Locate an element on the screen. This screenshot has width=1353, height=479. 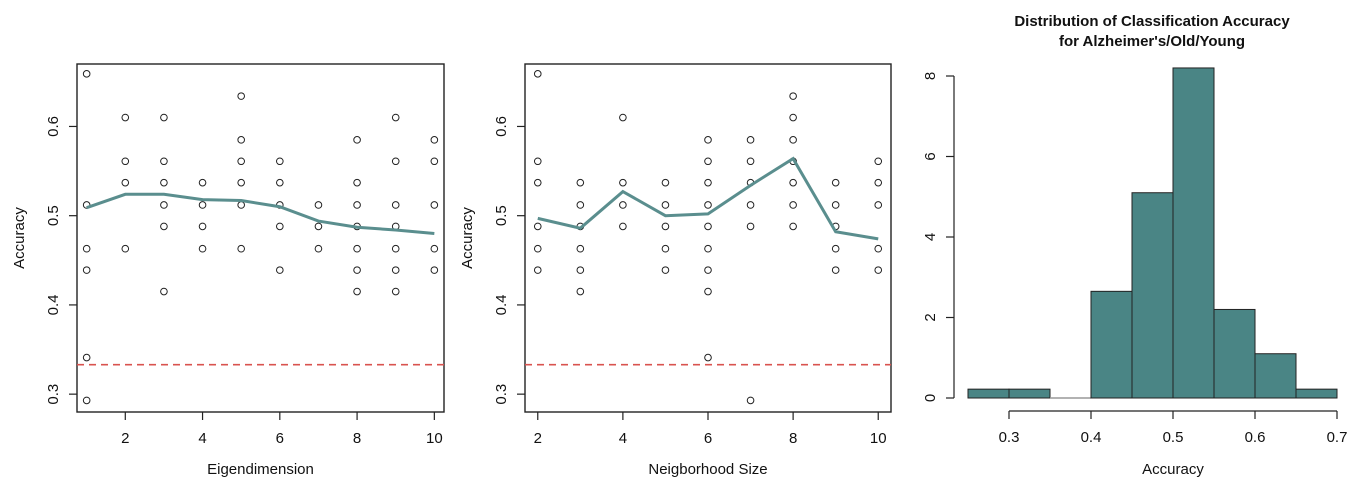
x-tick-label: 2 is located at coordinates (125, 438).